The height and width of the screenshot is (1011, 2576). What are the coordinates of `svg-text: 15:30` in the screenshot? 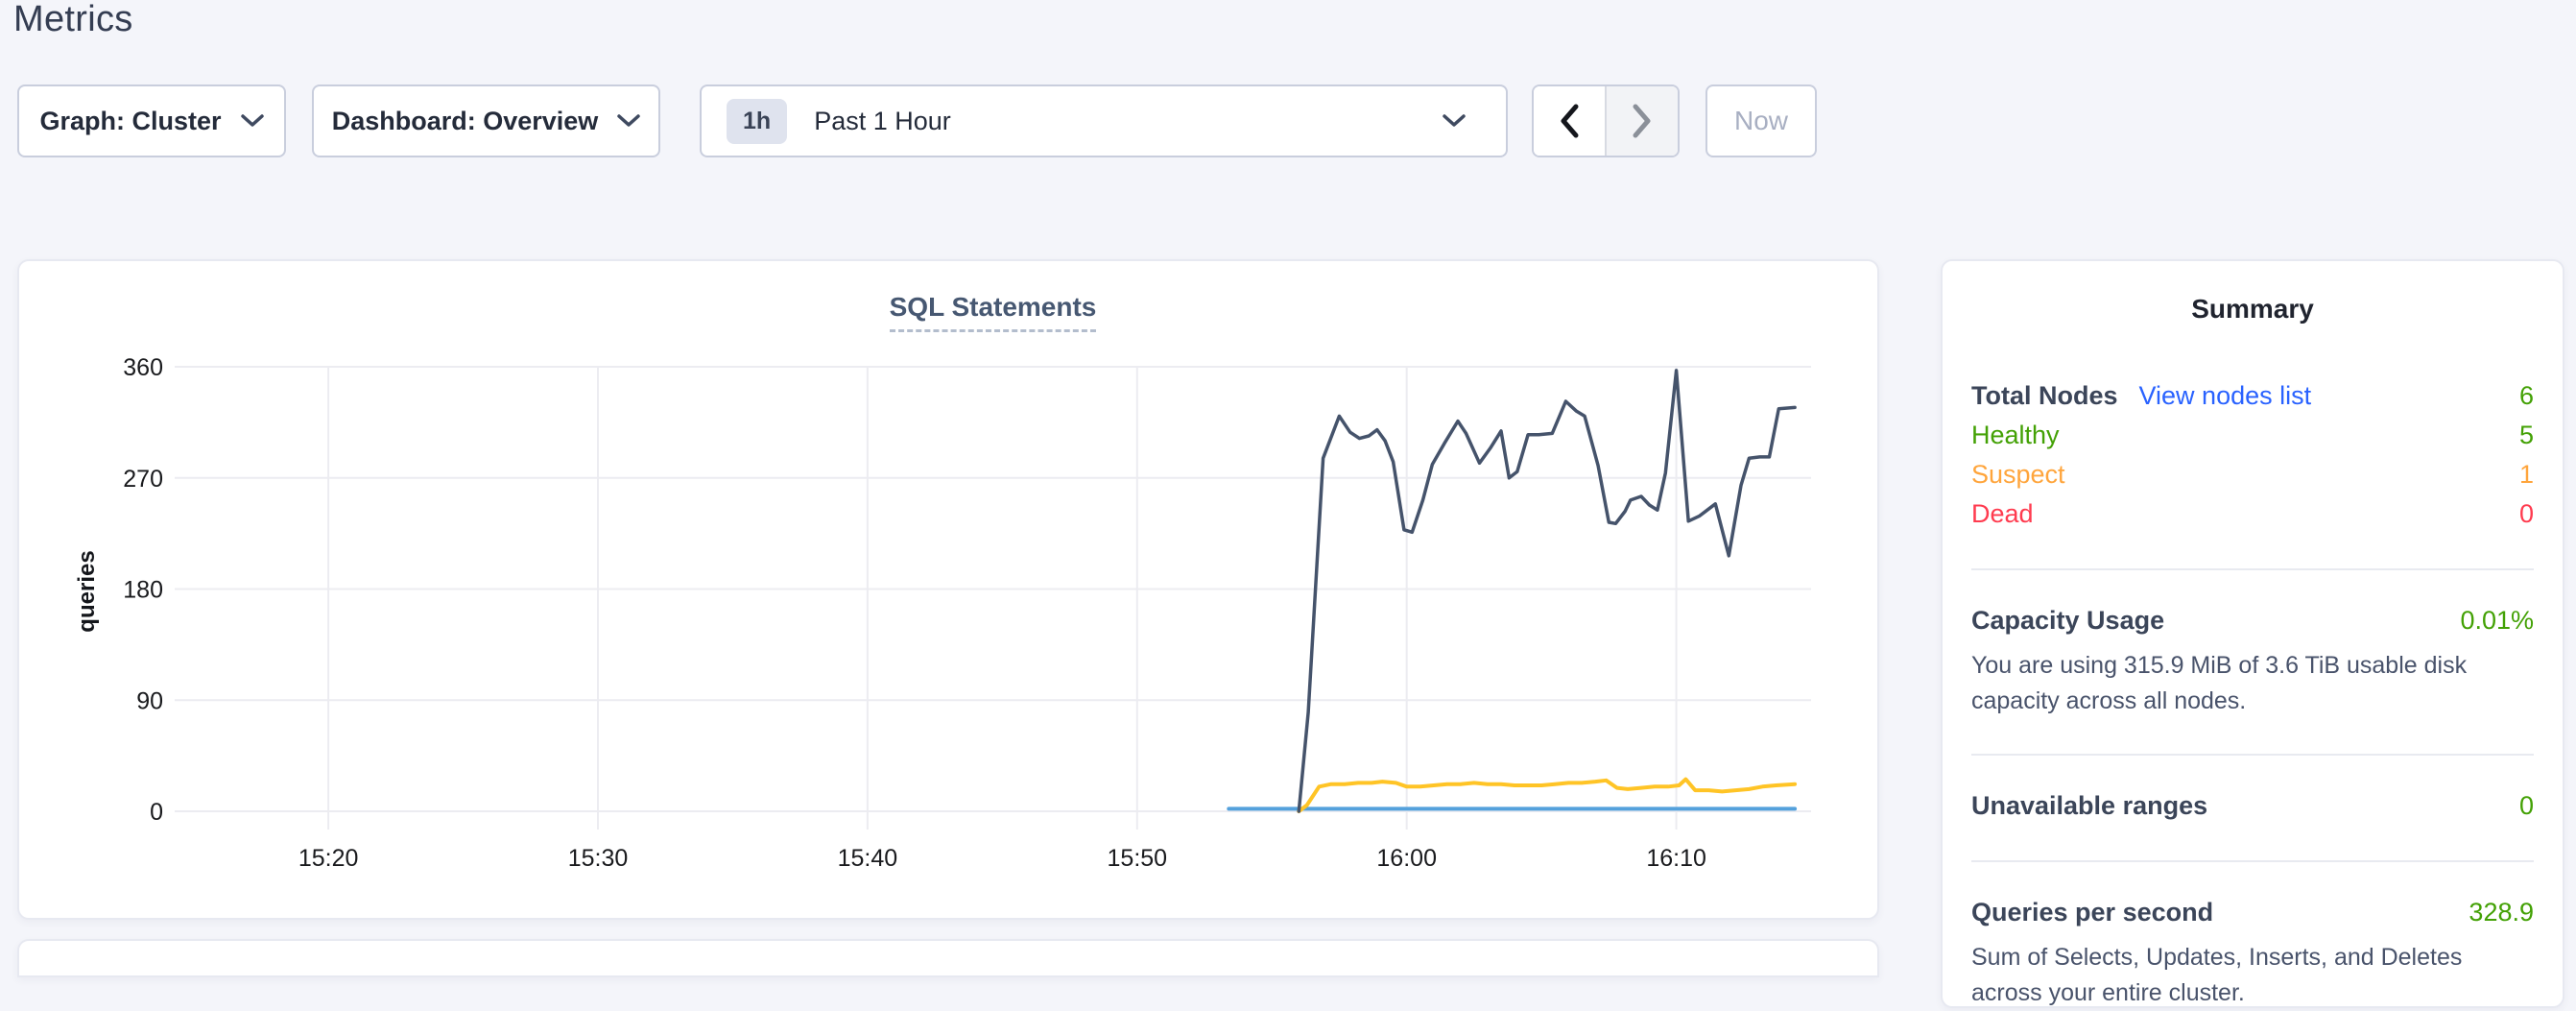 It's located at (598, 859).